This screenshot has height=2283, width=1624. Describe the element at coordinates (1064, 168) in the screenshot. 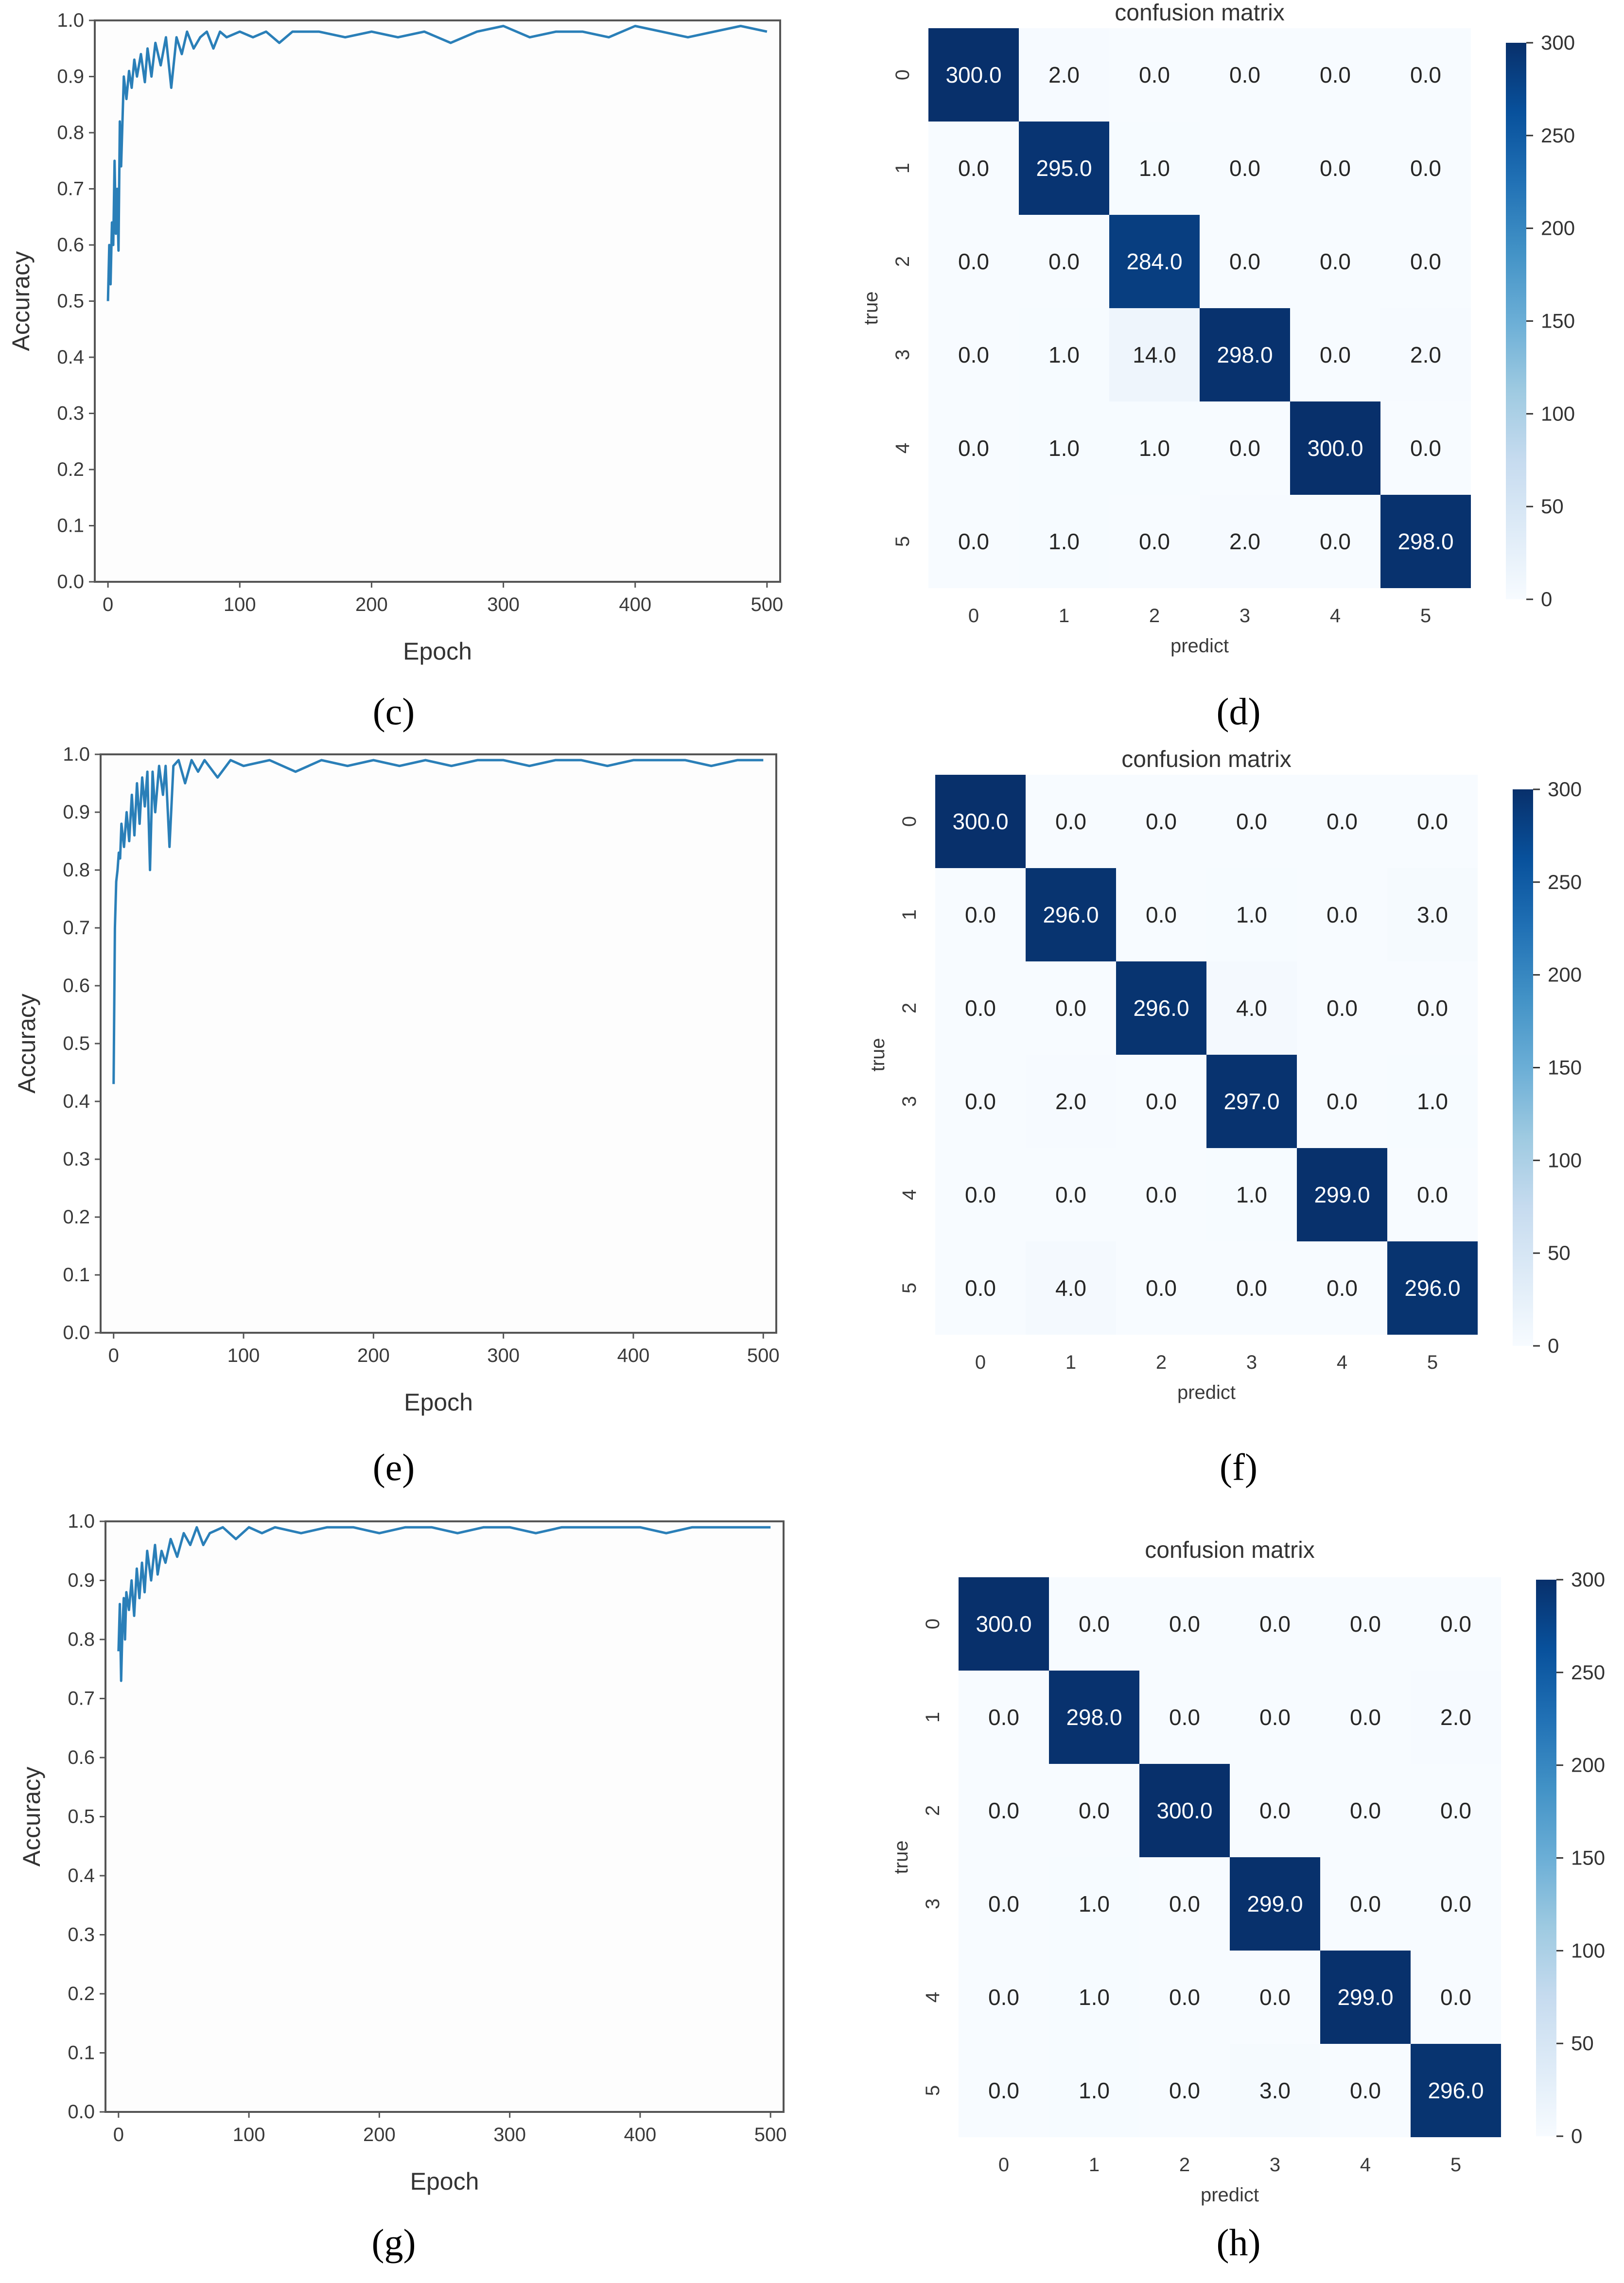

I see `cell-value: 295.0` at that location.